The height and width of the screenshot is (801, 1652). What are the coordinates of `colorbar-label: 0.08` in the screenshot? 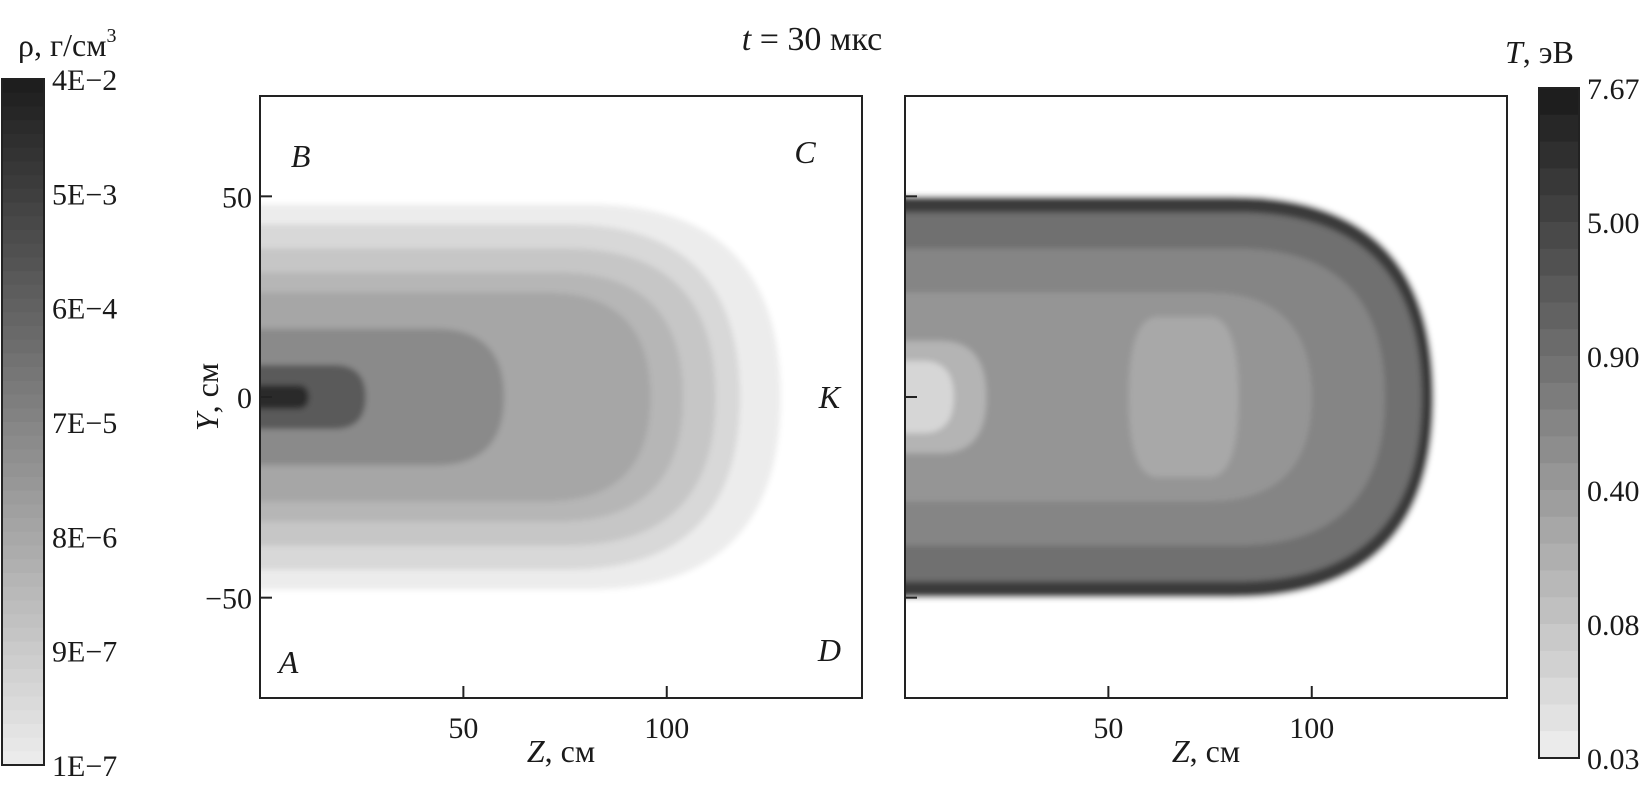 It's located at (1613, 625).